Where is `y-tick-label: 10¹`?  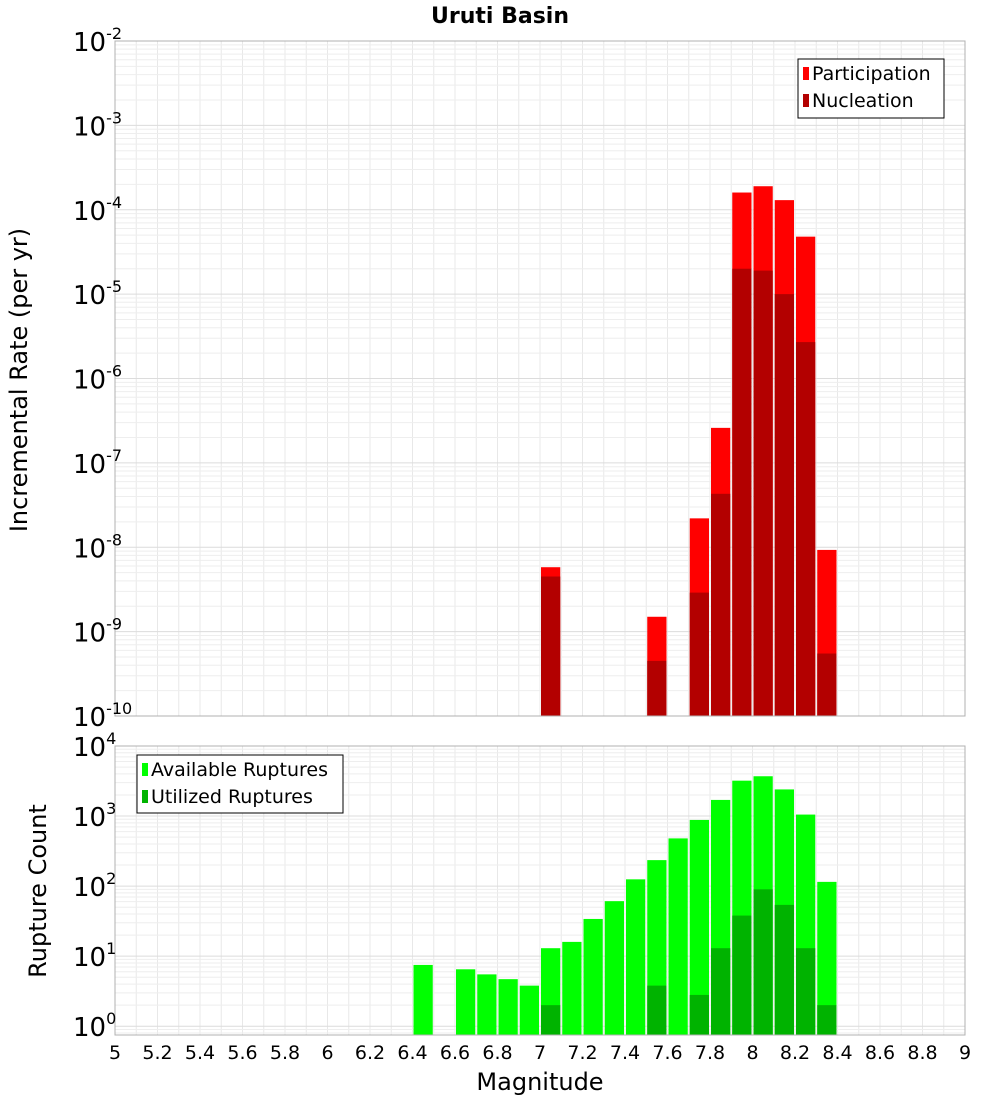
y-tick-label: 10¹ is located at coordinates (94, 956).